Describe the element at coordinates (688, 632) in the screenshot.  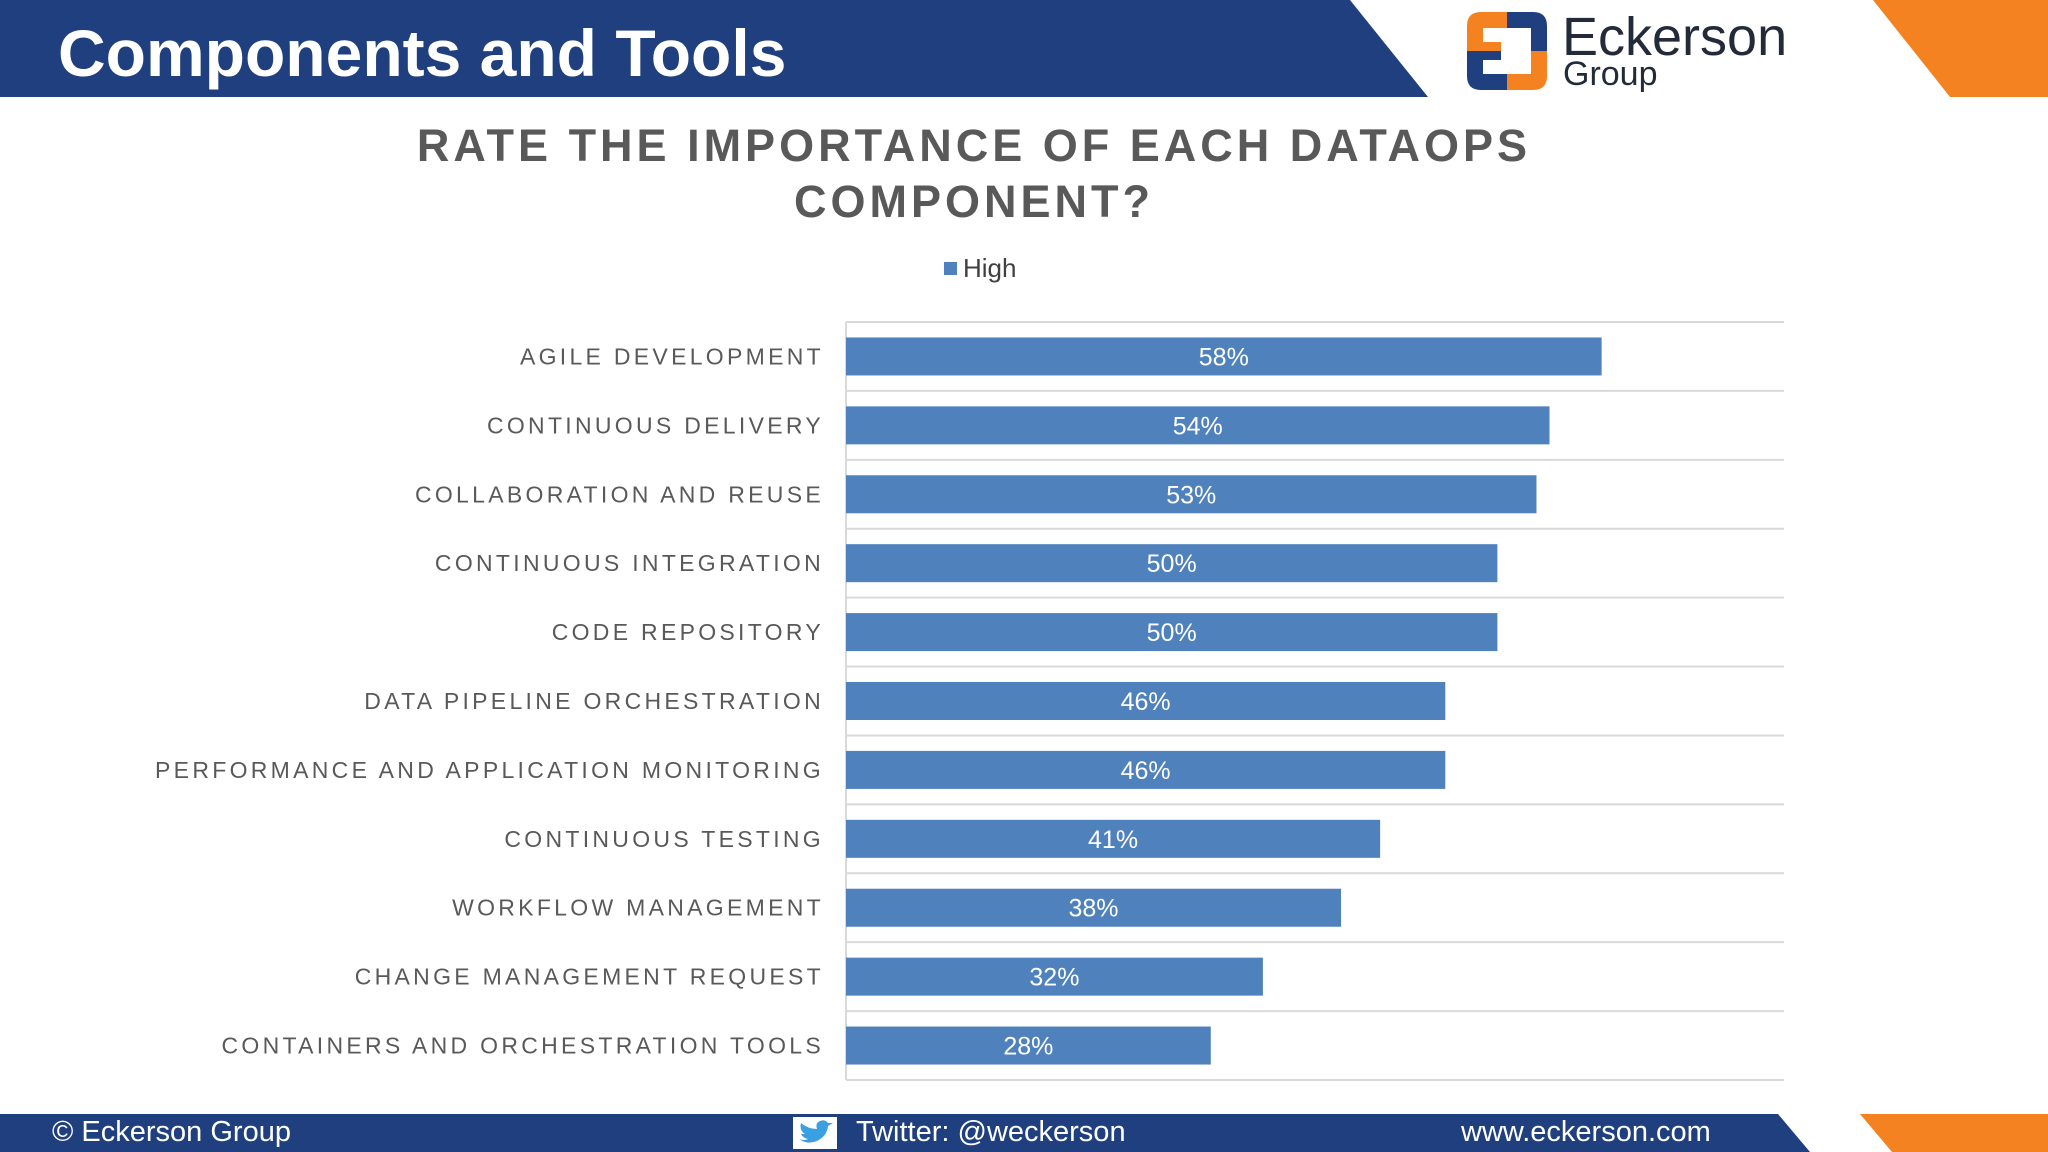
I see `category-label: CODE REPOSITORY` at that location.